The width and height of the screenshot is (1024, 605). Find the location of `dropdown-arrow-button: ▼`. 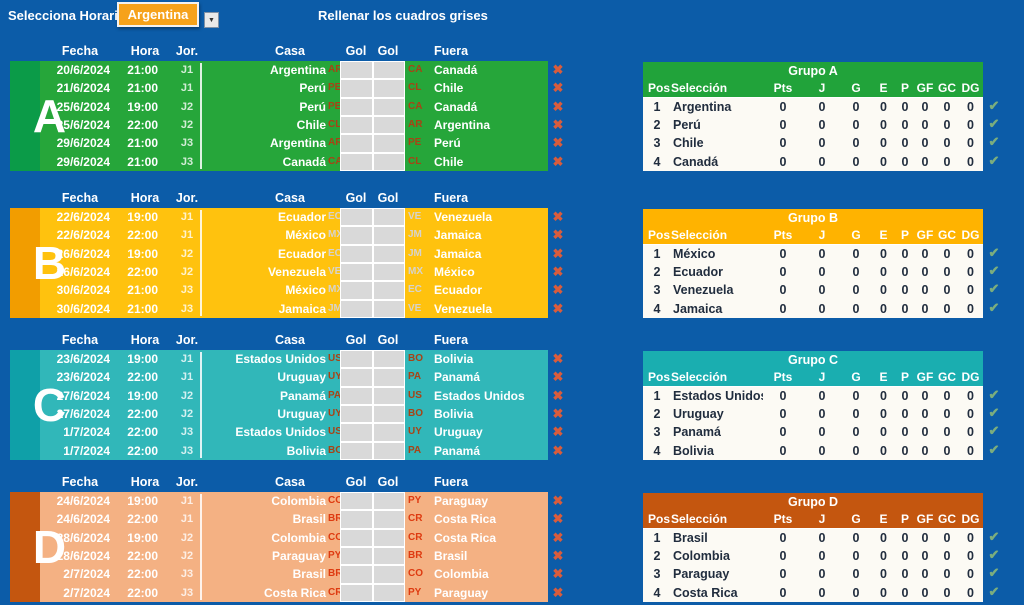

dropdown-arrow-button: ▼ is located at coordinates (211, 20).